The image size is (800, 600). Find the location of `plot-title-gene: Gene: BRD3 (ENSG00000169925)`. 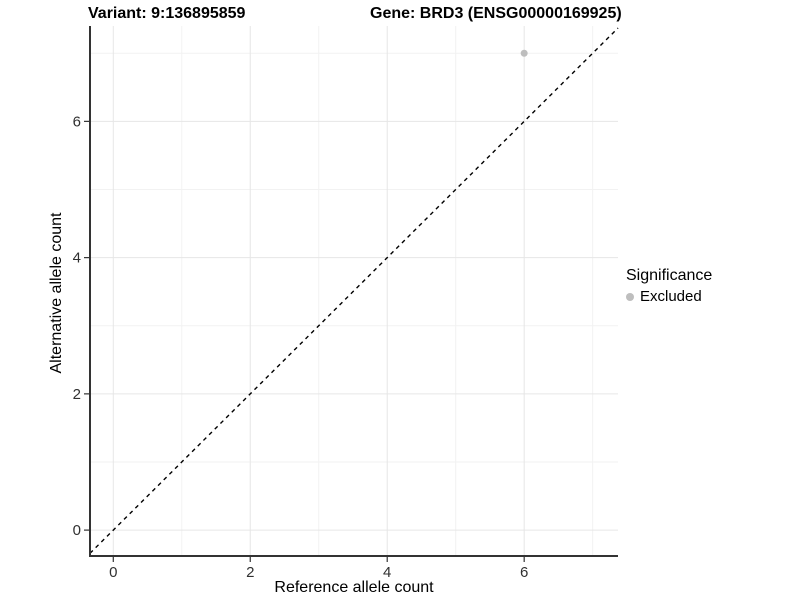

plot-title-gene: Gene: BRD3 (ENSG00000169925) is located at coordinates (496, 13).